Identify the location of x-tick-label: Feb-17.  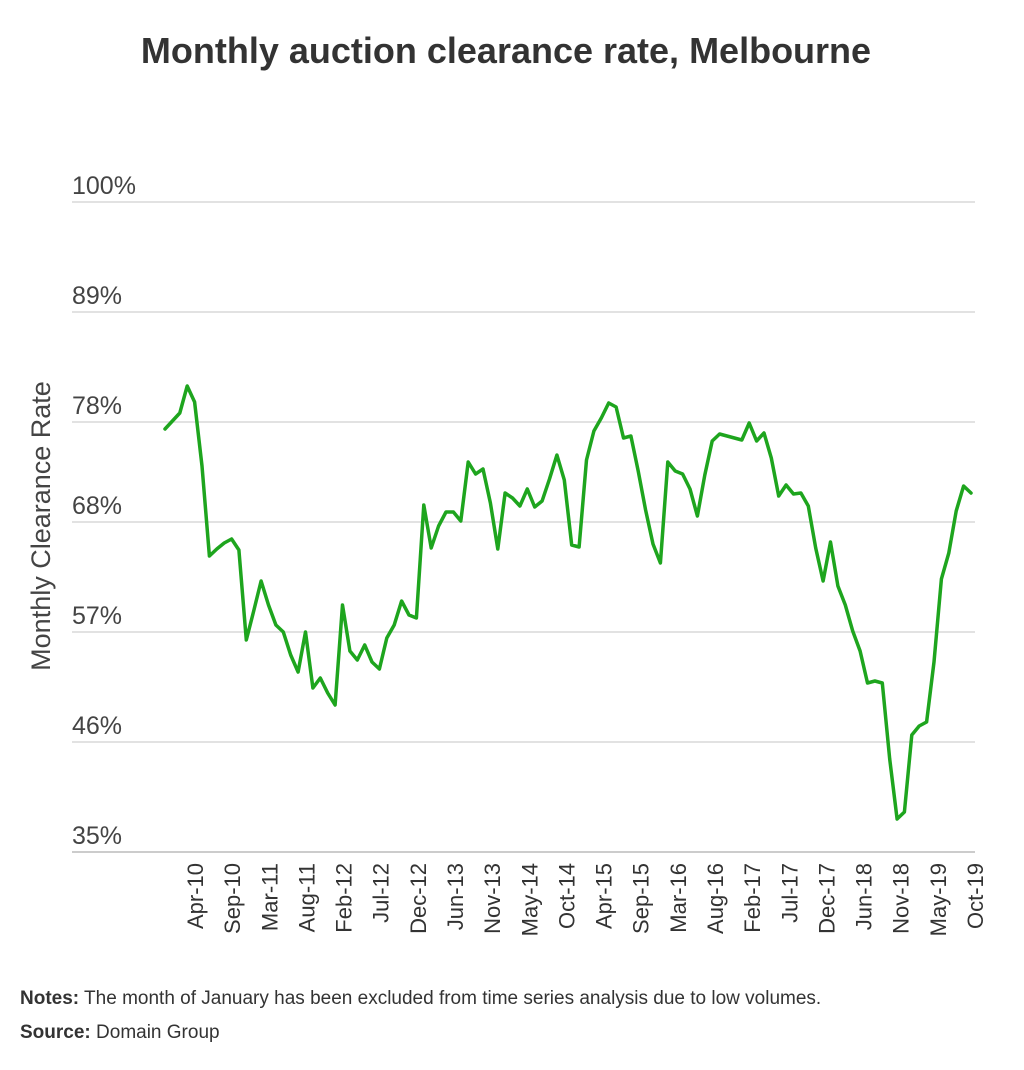
(752, 898).